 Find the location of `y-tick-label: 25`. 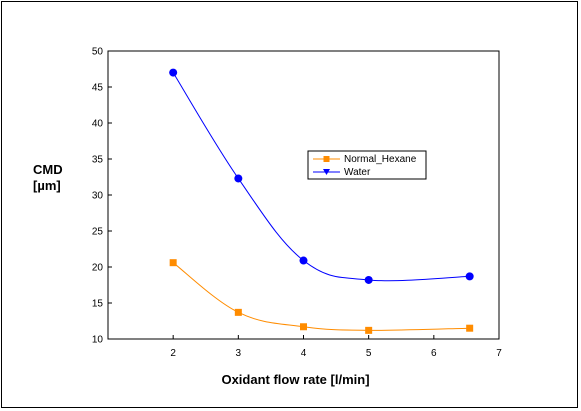

y-tick-label: 25 is located at coordinates (98, 232).